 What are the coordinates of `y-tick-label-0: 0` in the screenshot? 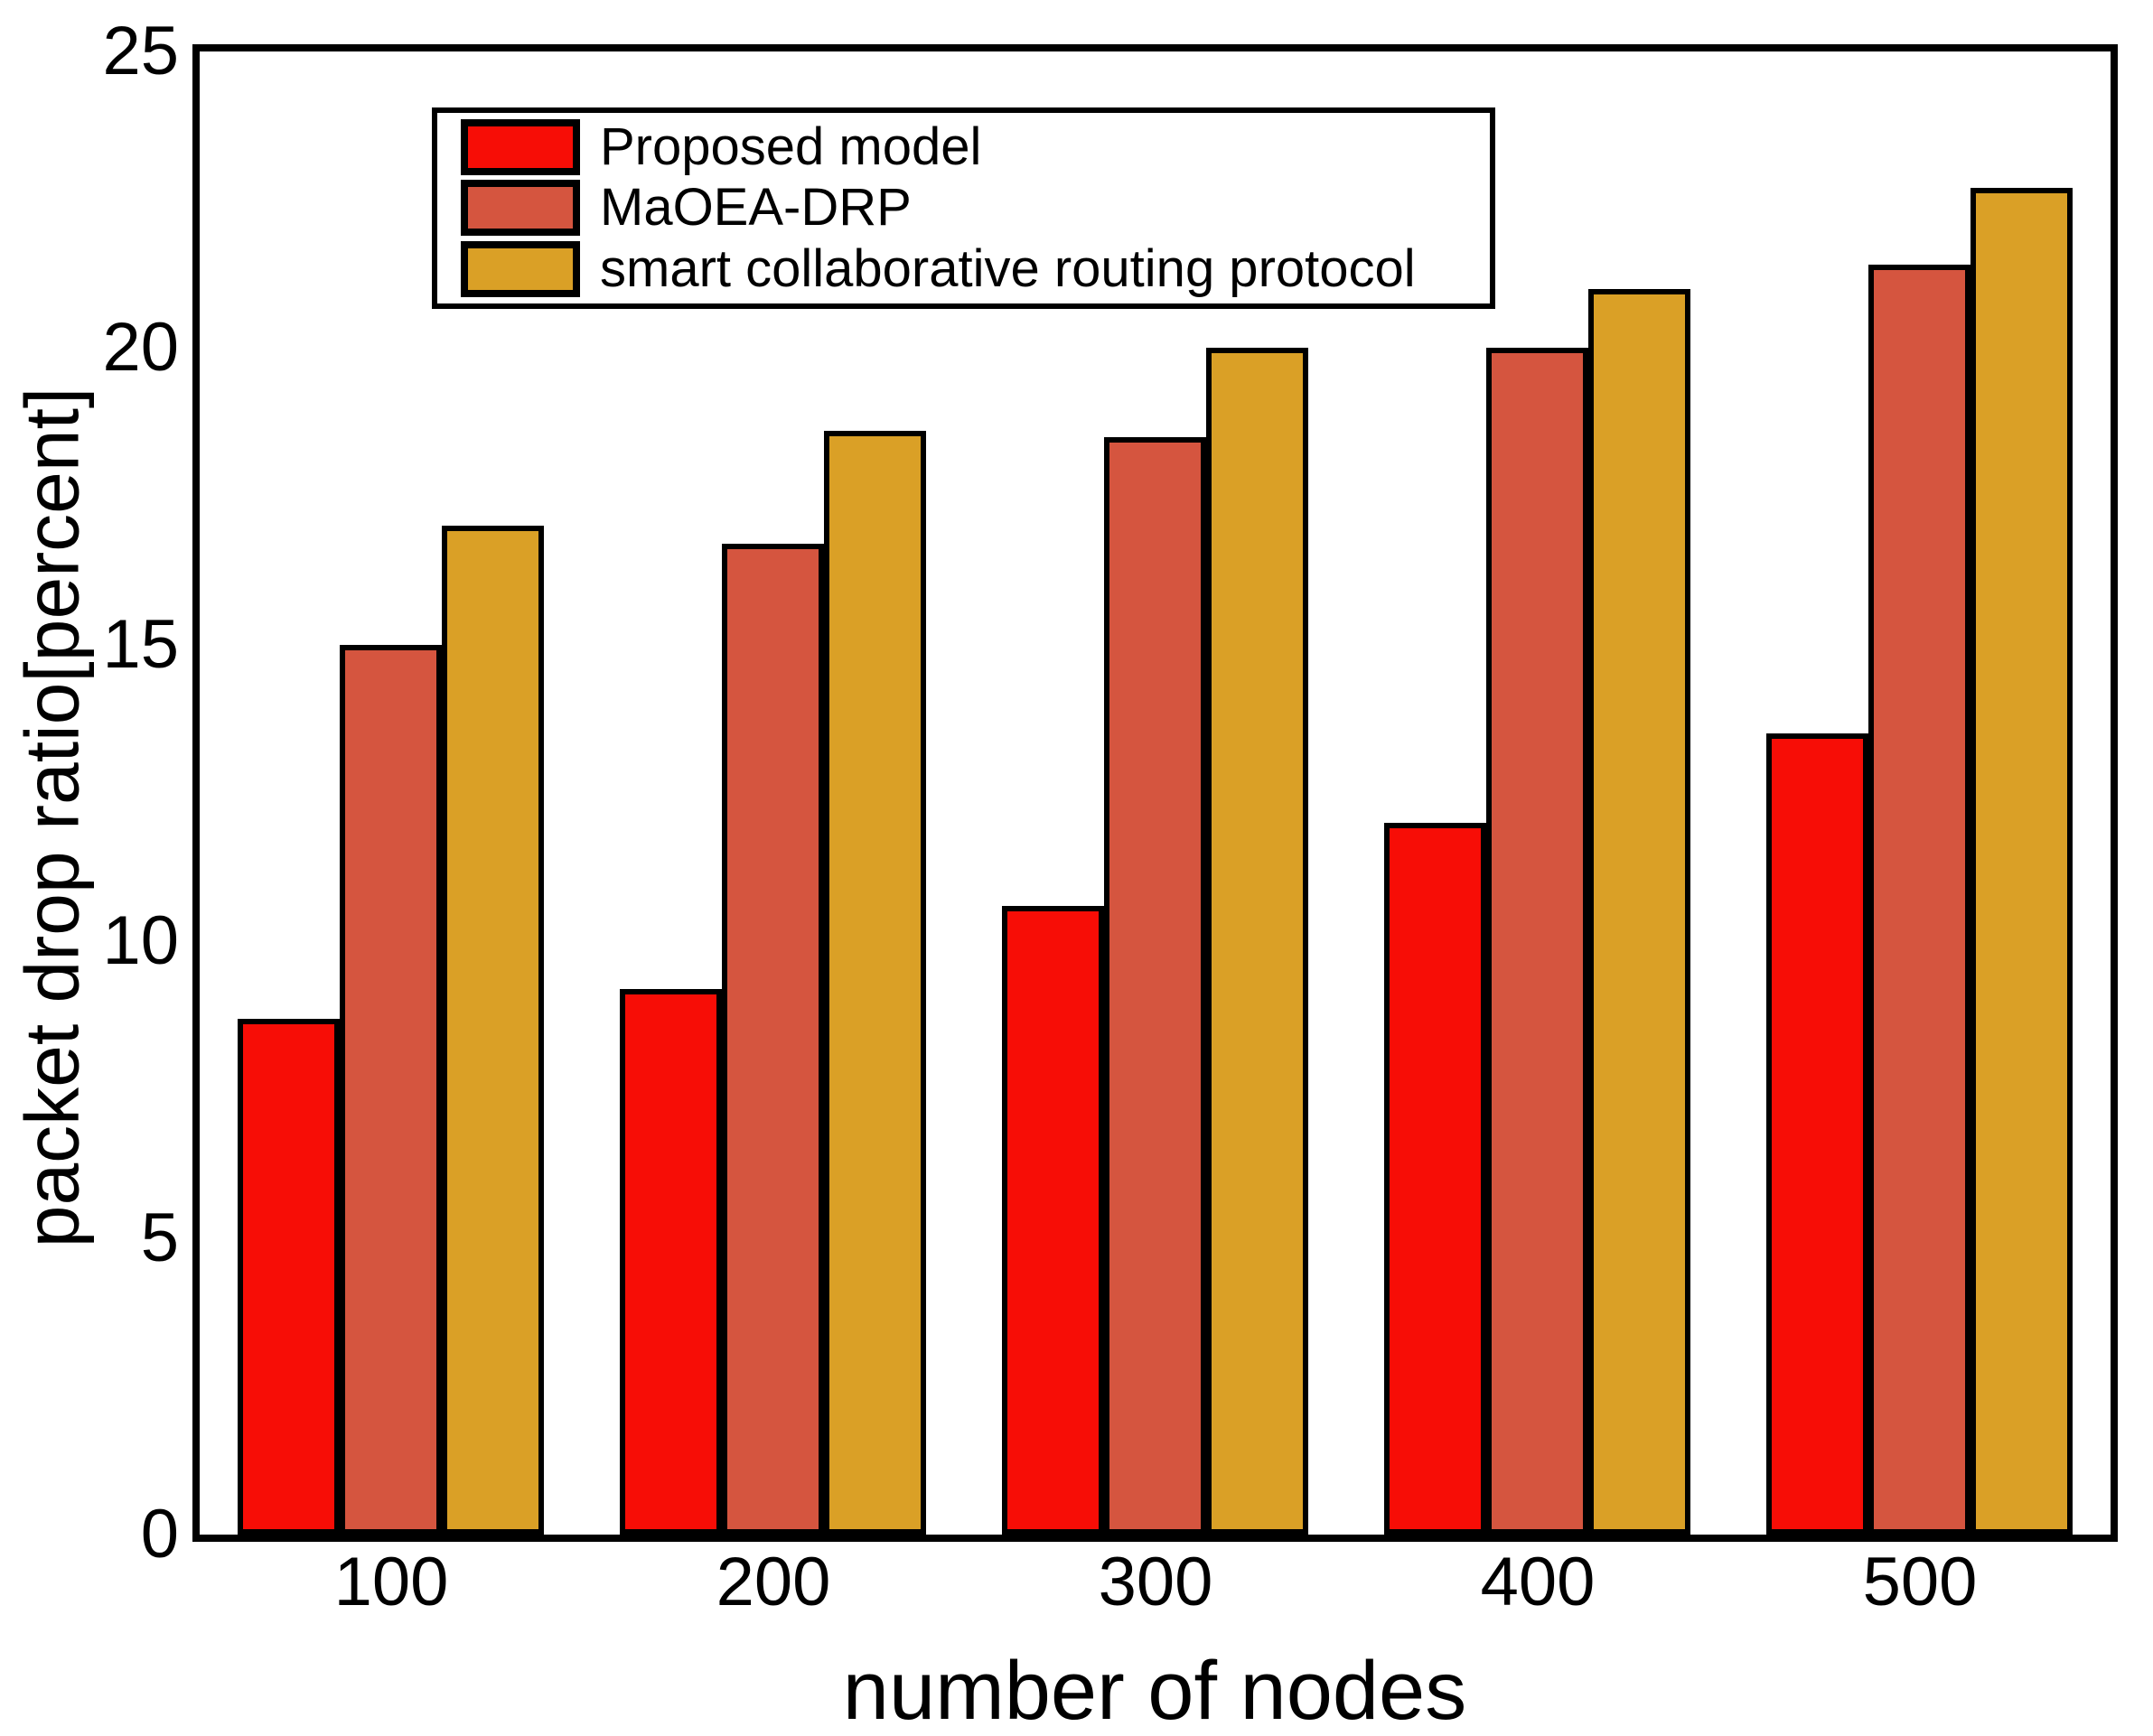 It's located at (159, 1534).